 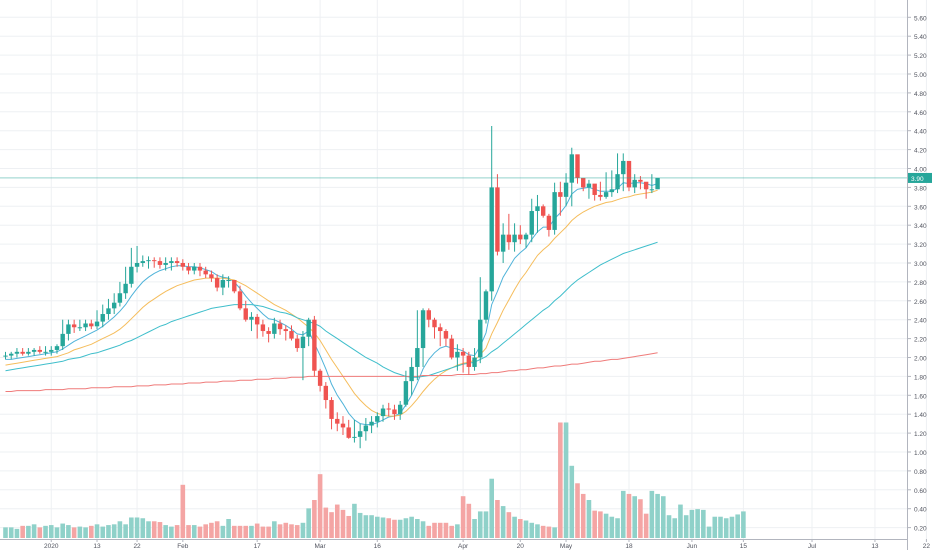 What do you see at coordinates (920, 264) in the screenshot?
I see `y-tick-label: 3.00` at bounding box center [920, 264].